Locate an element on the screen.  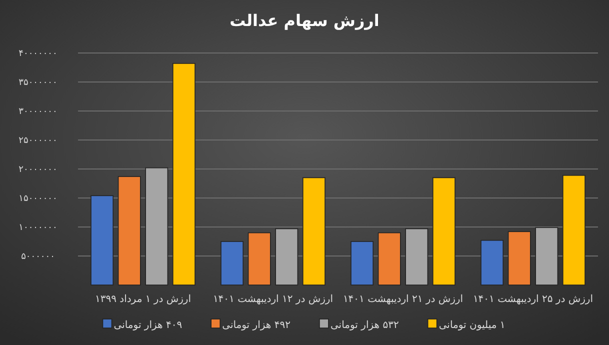
y-tick-label: ۴۰۰۰۰۰۰۰ is located at coordinates (38, 54).